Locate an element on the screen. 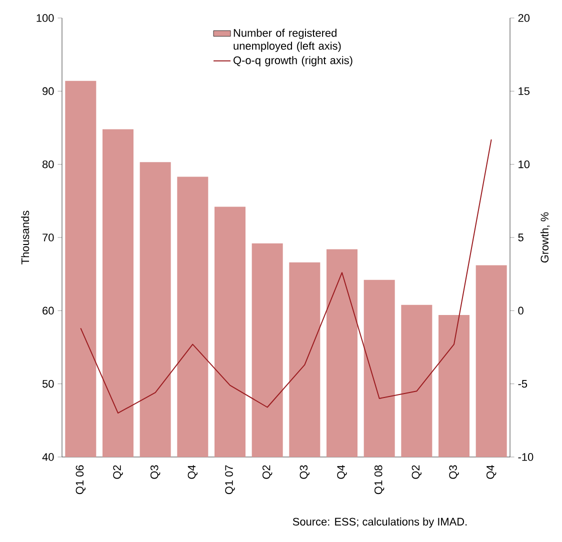 The width and height of the screenshot is (562, 542). x-tick-label: Q1 08 is located at coordinates (379, 479).